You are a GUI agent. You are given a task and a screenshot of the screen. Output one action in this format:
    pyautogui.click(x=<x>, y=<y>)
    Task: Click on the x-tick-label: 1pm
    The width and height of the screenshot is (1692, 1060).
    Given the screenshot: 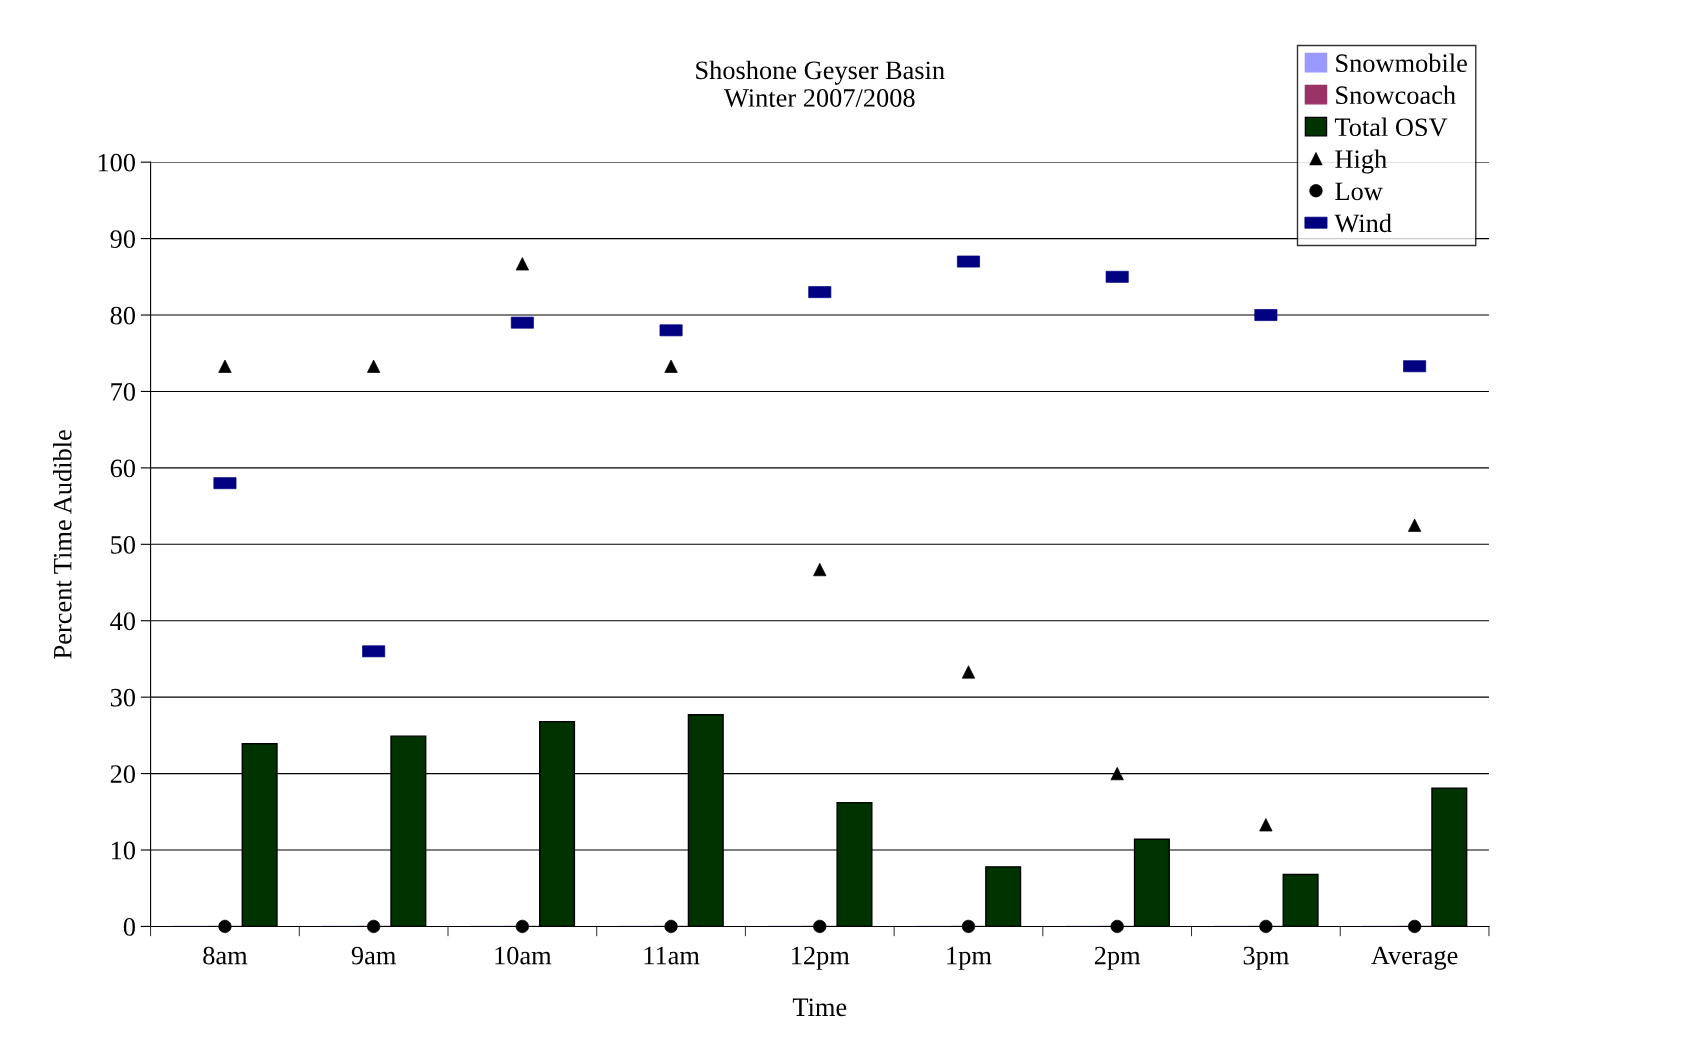 What is the action you would take?
    pyautogui.click(x=969, y=958)
    